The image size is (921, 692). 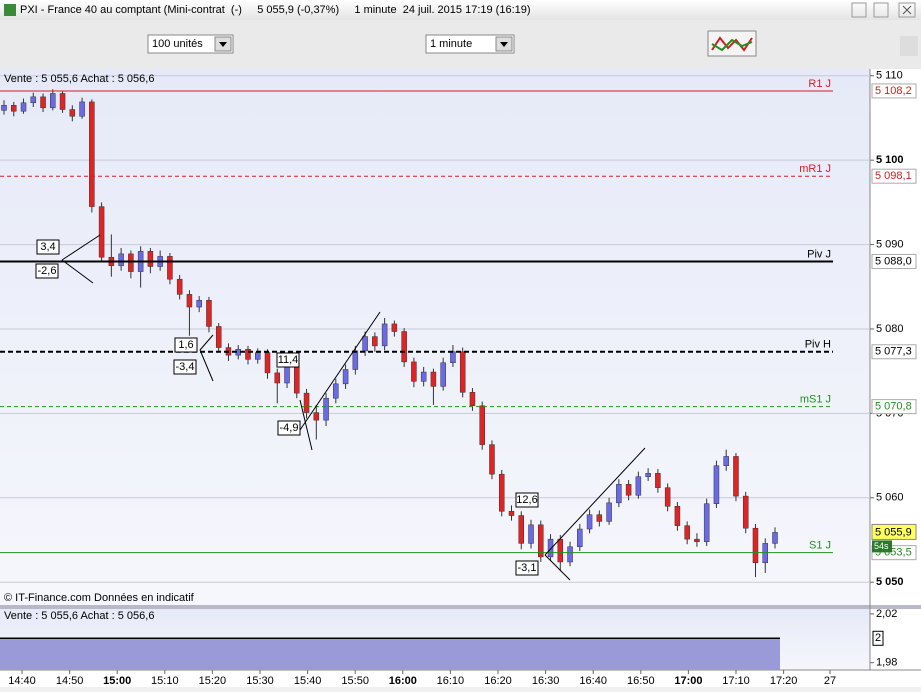 I want to click on annotation: -3,4, so click(x=185, y=367).